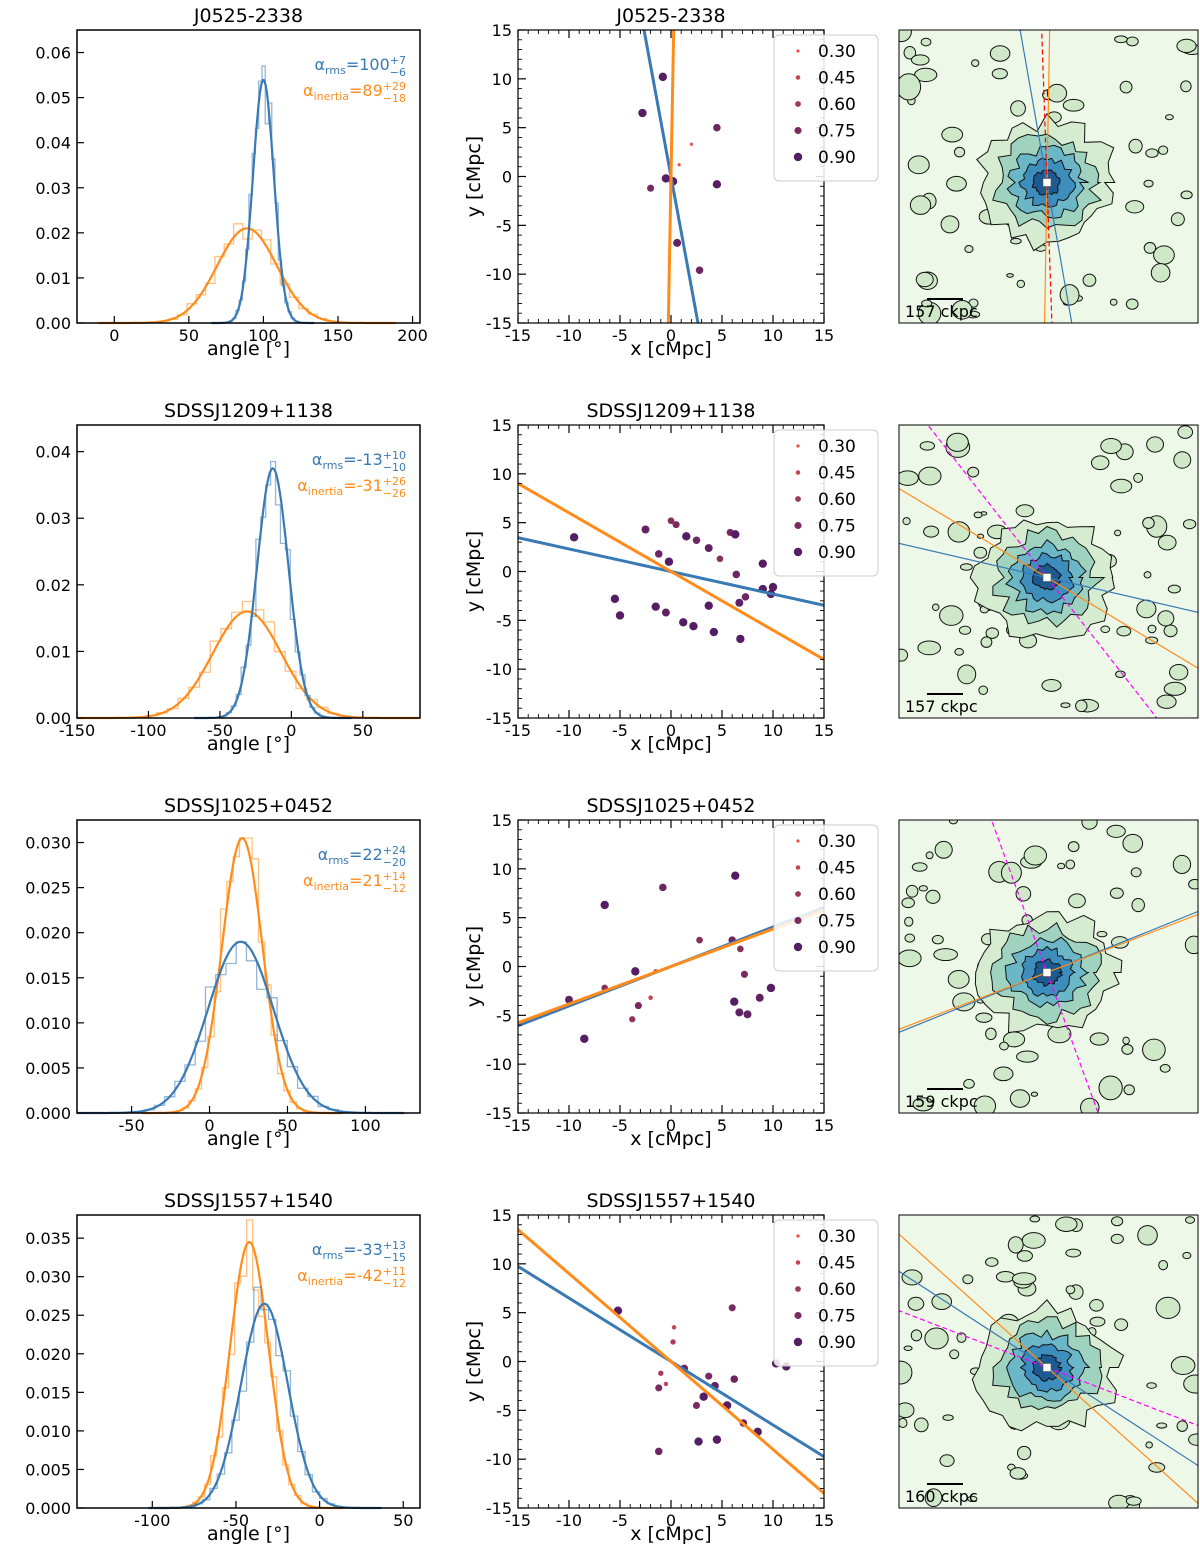 Image resolution: width=1200 pixels, height=1563 pixels. What do you see at coordinates (53, 718) in the screenshot?
I see `hist-ytick-label: 0.00` at bounding box center [53, 718].